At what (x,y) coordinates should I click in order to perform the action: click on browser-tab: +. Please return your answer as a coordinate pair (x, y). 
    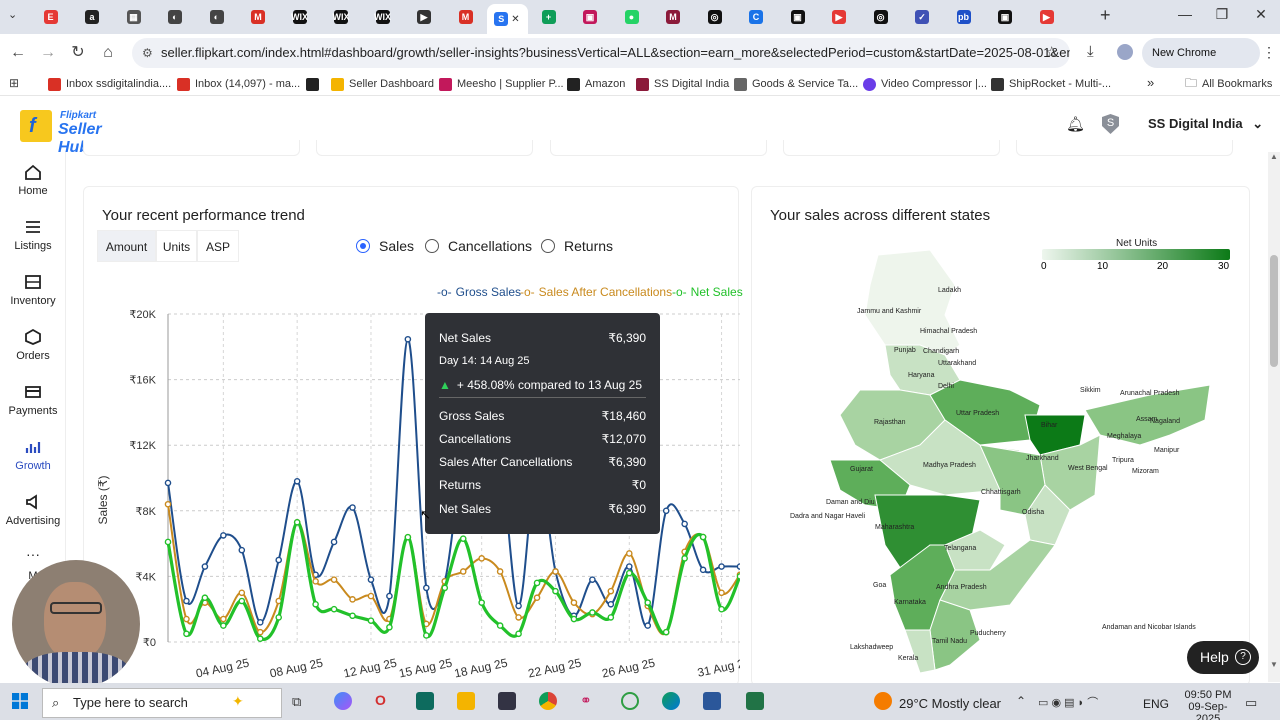
    Looking at the image, I should click on (548, 17).